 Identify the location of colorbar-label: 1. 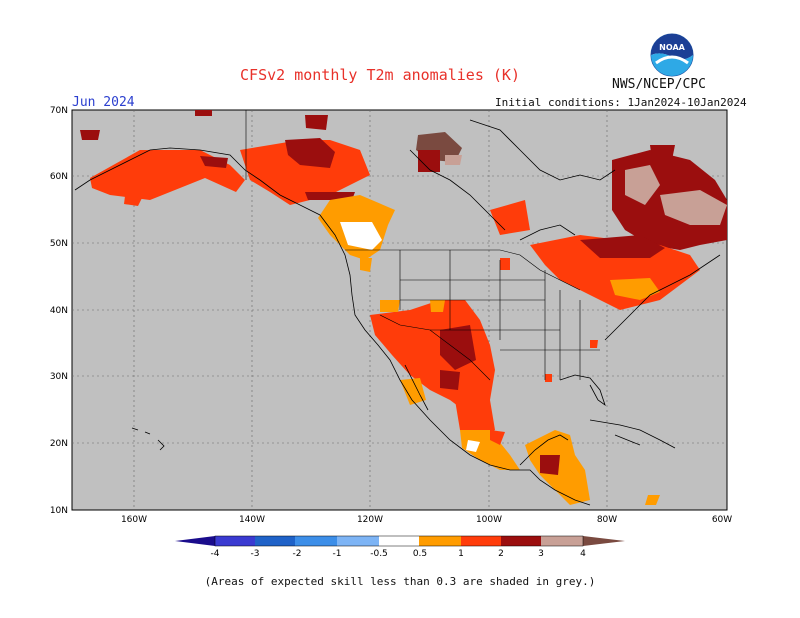
(461, 554).